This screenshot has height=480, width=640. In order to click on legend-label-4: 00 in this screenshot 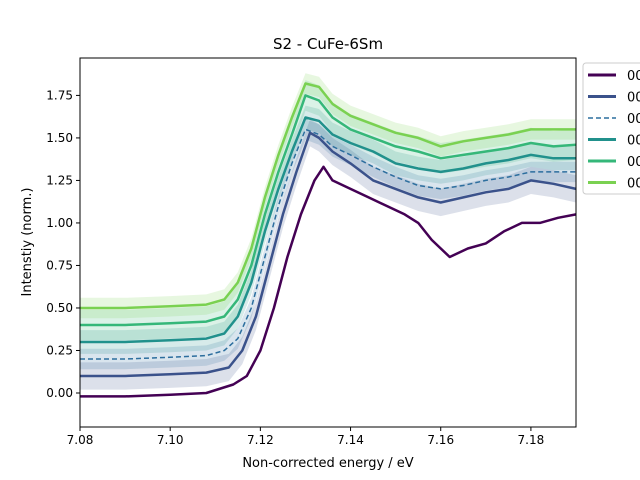, I will do `click(633, 162)`.